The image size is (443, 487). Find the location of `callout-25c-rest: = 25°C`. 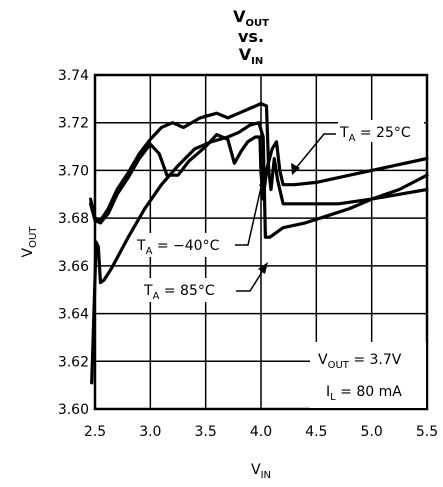

callout-25c-rest: = 25°C is located at coordinates (382, 133).